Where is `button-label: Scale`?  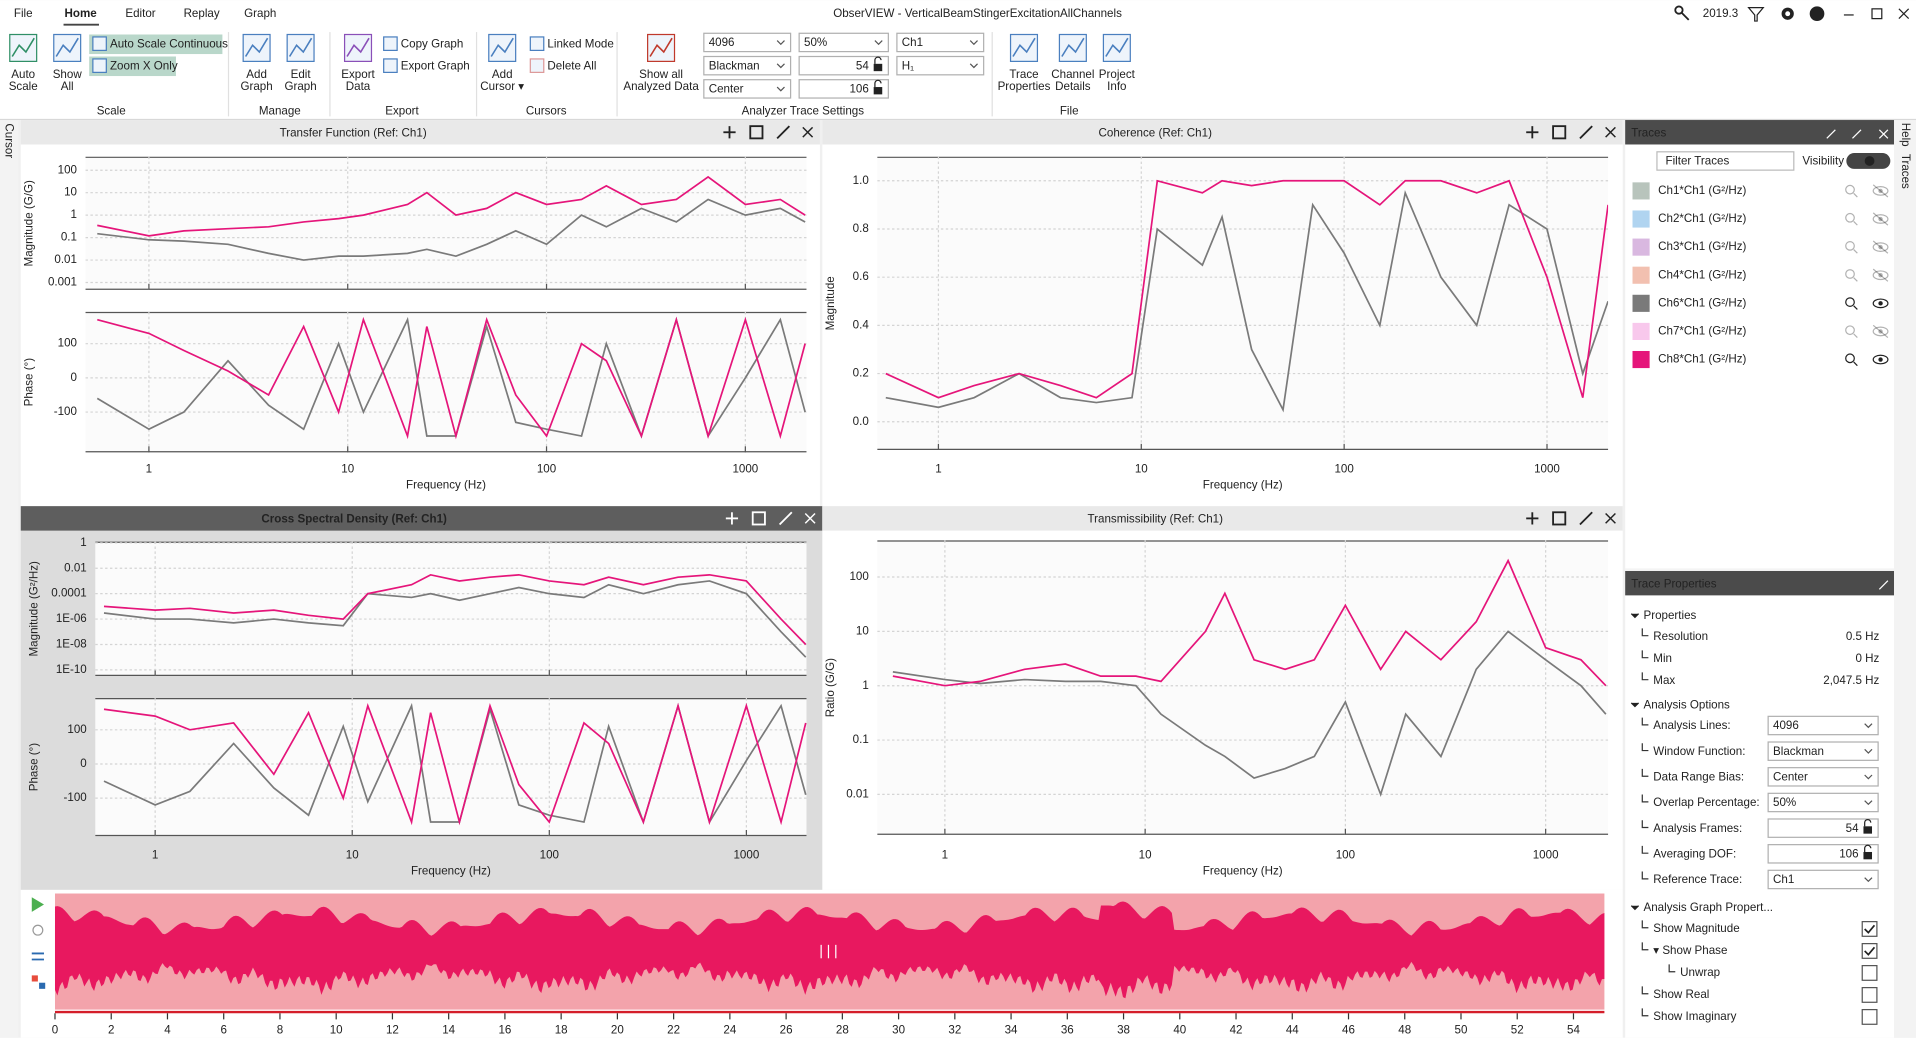 button-label: Scale is located at coordinates (23, 86).